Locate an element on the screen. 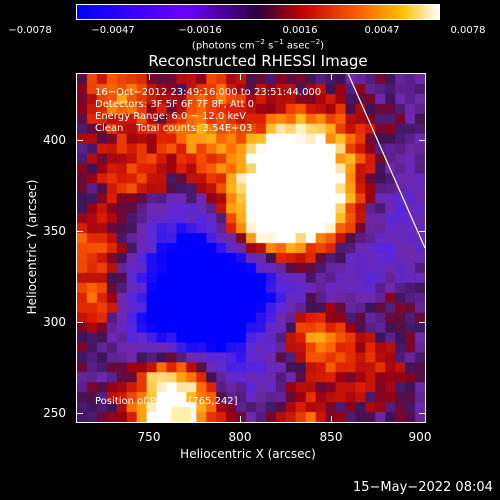  peak-position: Position of Peak = [765,242] is located at coordinates (166, 401).